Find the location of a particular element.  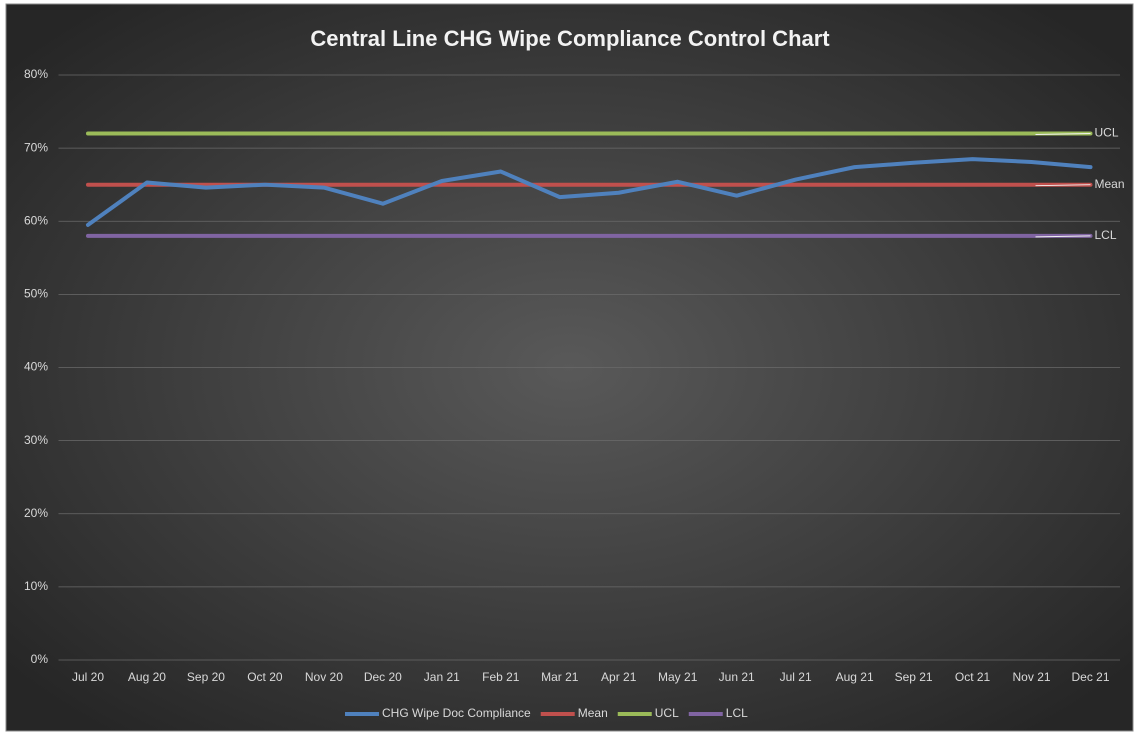

x-tick-label: Nov 20 is located at coordinates (324, 677).